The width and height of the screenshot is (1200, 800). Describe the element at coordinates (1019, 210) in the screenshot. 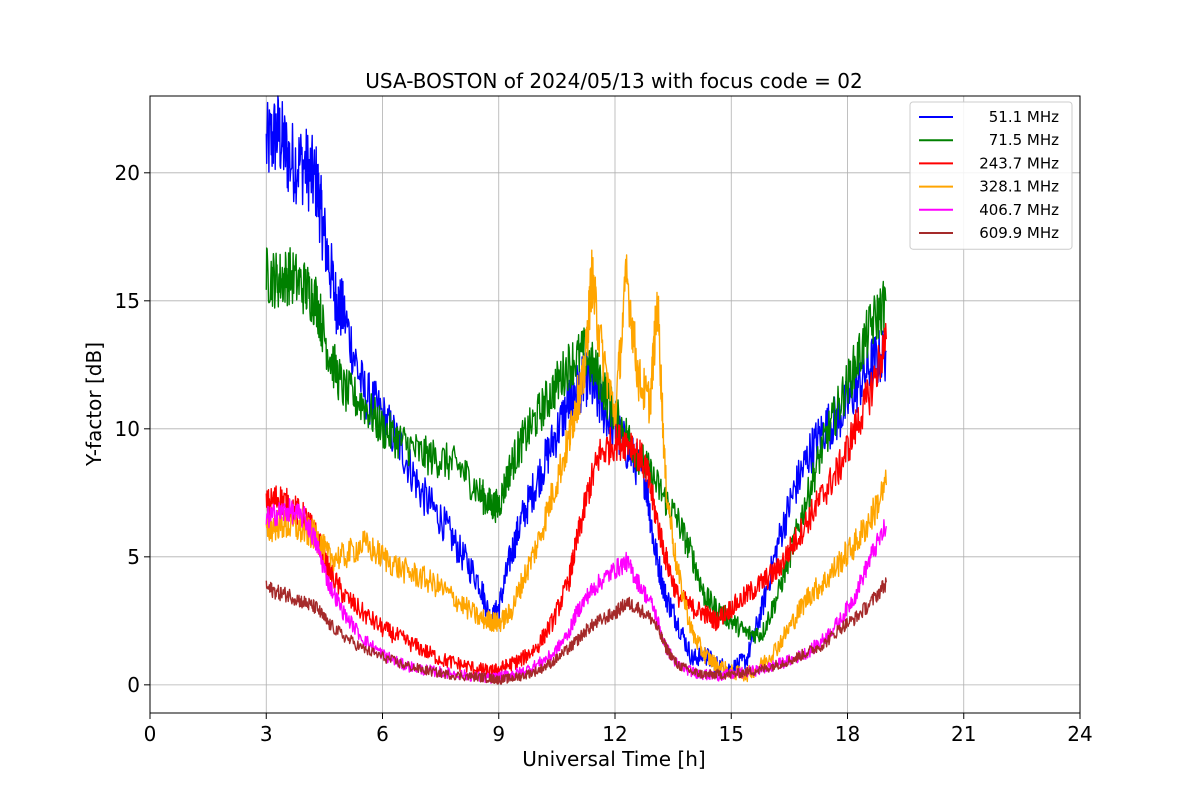

I see `legend-label: 406.7 MHz` at that location.